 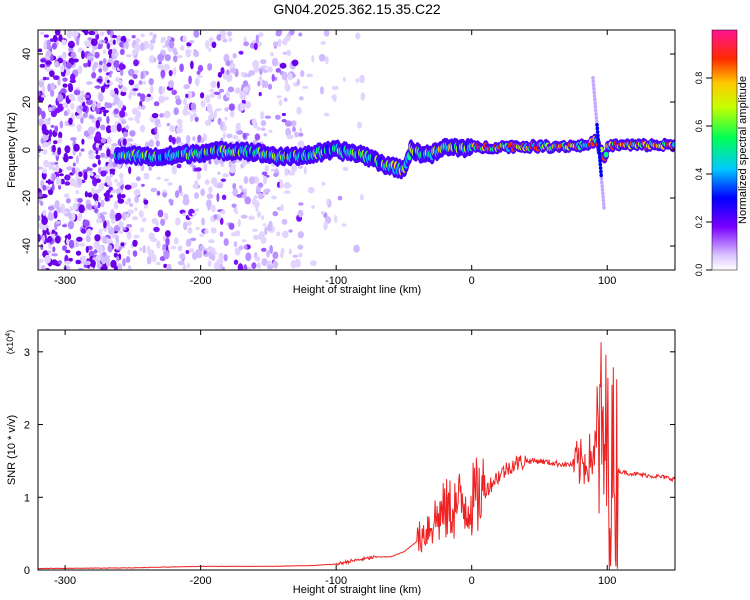 What do you see at coordinates (699, 78) in the screenshot?
I see `colorbar-tick-label: 0.8` at bounding box center [699, 78].